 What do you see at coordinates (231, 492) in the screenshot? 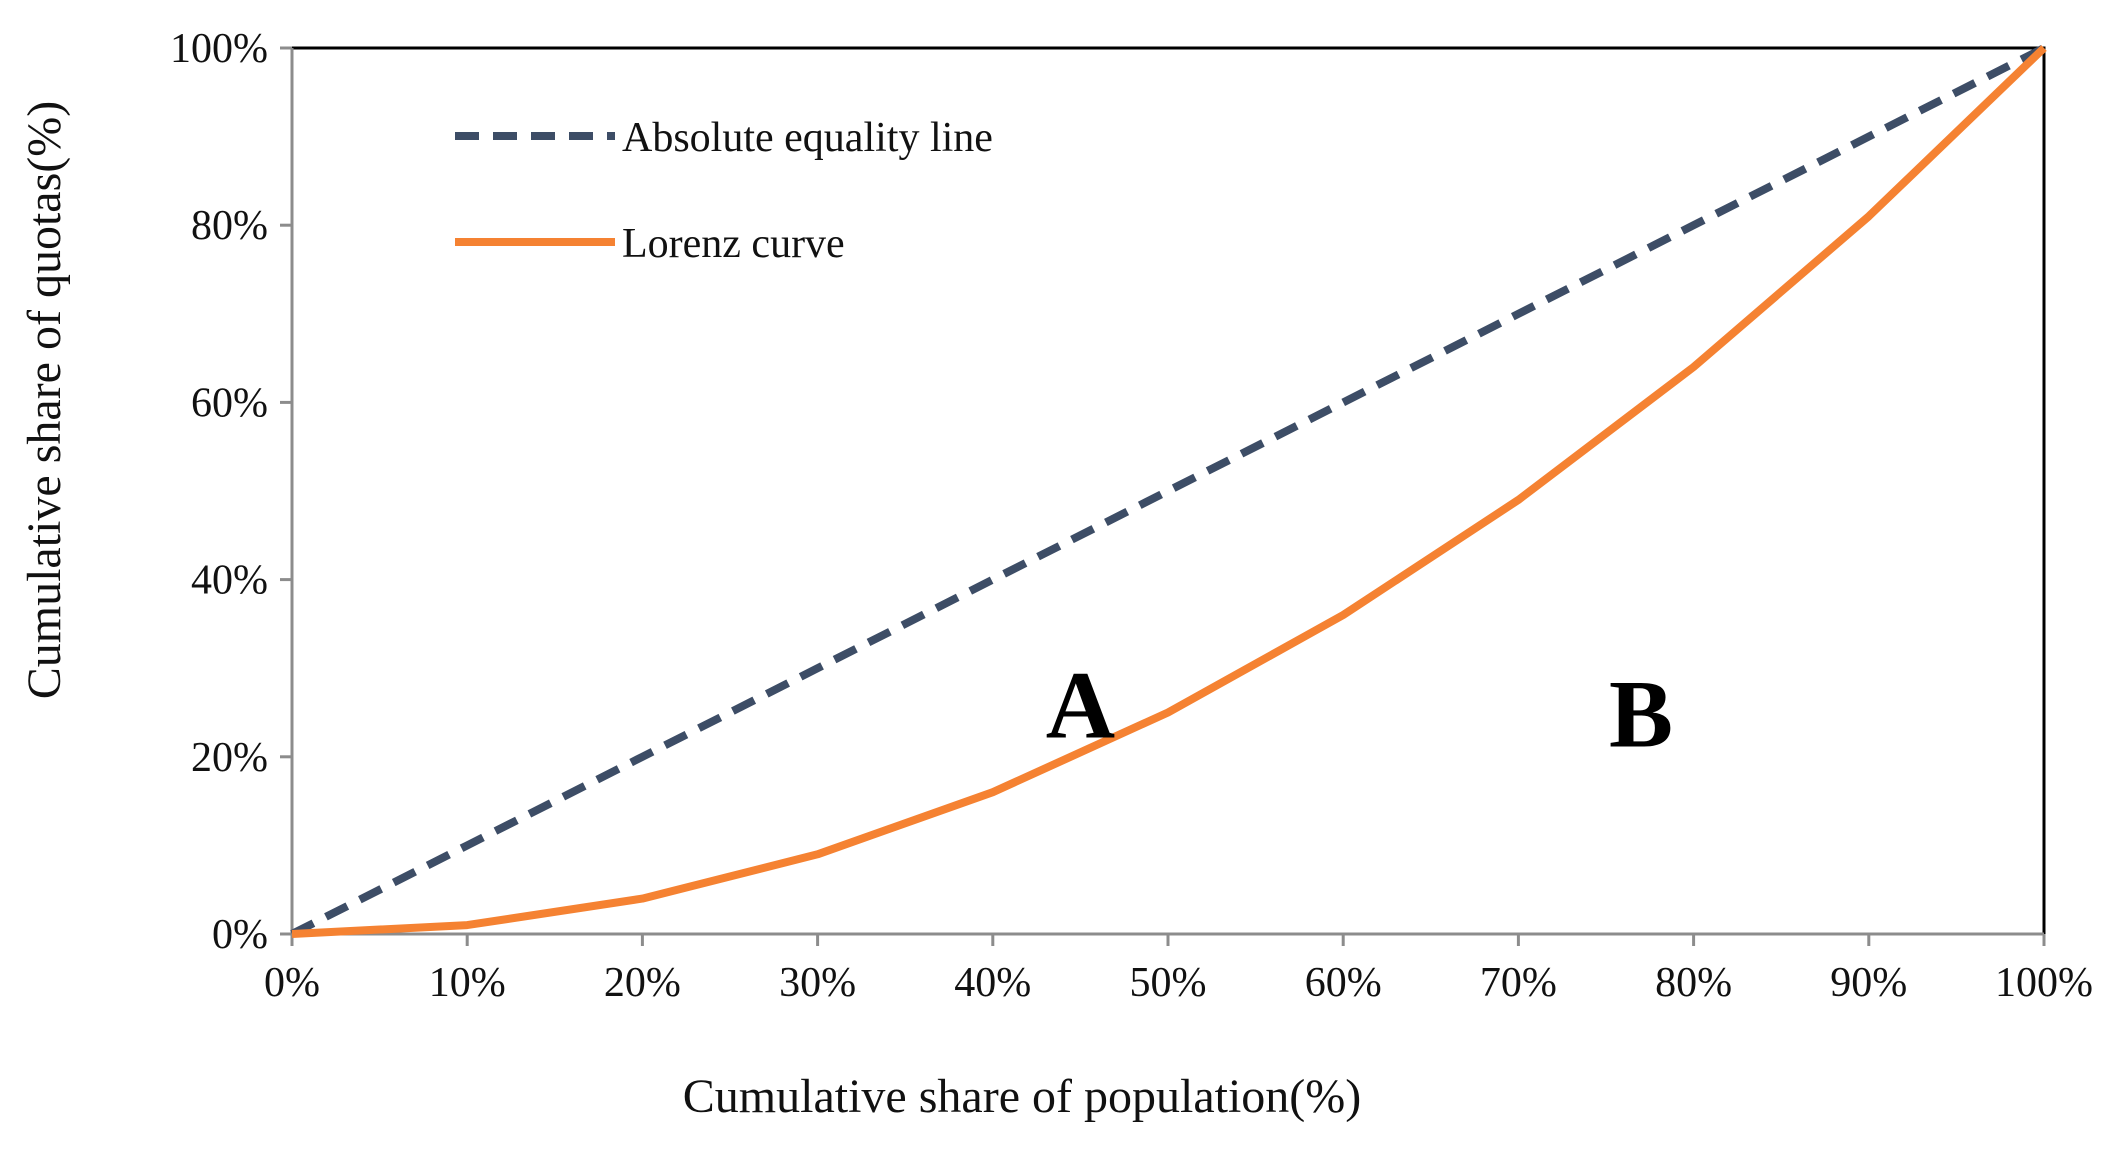
I see `y-axis: 0% 20% 40% 60% 80% 100%` at bounding box center [231, 492].